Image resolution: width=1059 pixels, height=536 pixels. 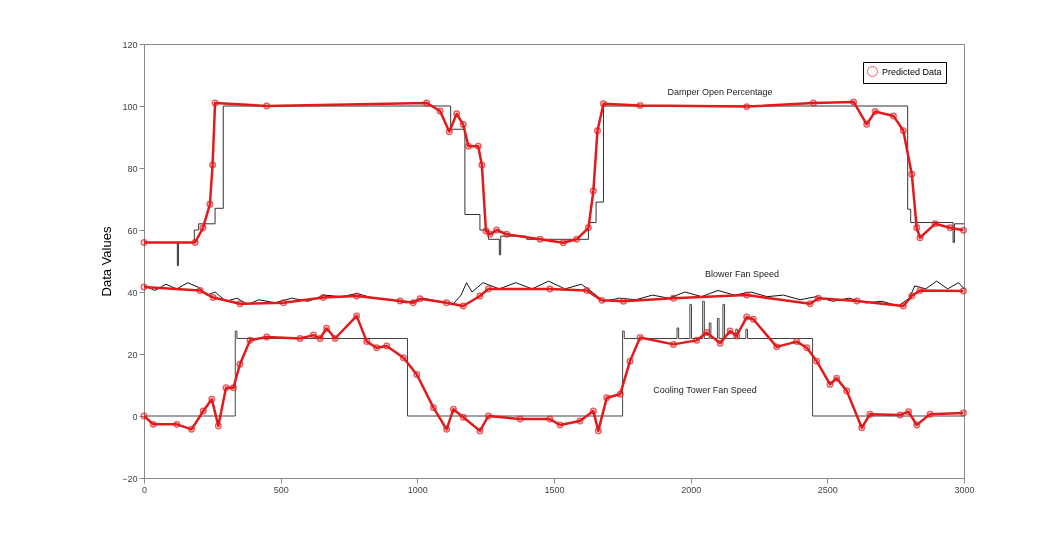 I want to click on x-tick-label: 2000, so click(x=691, y=489).